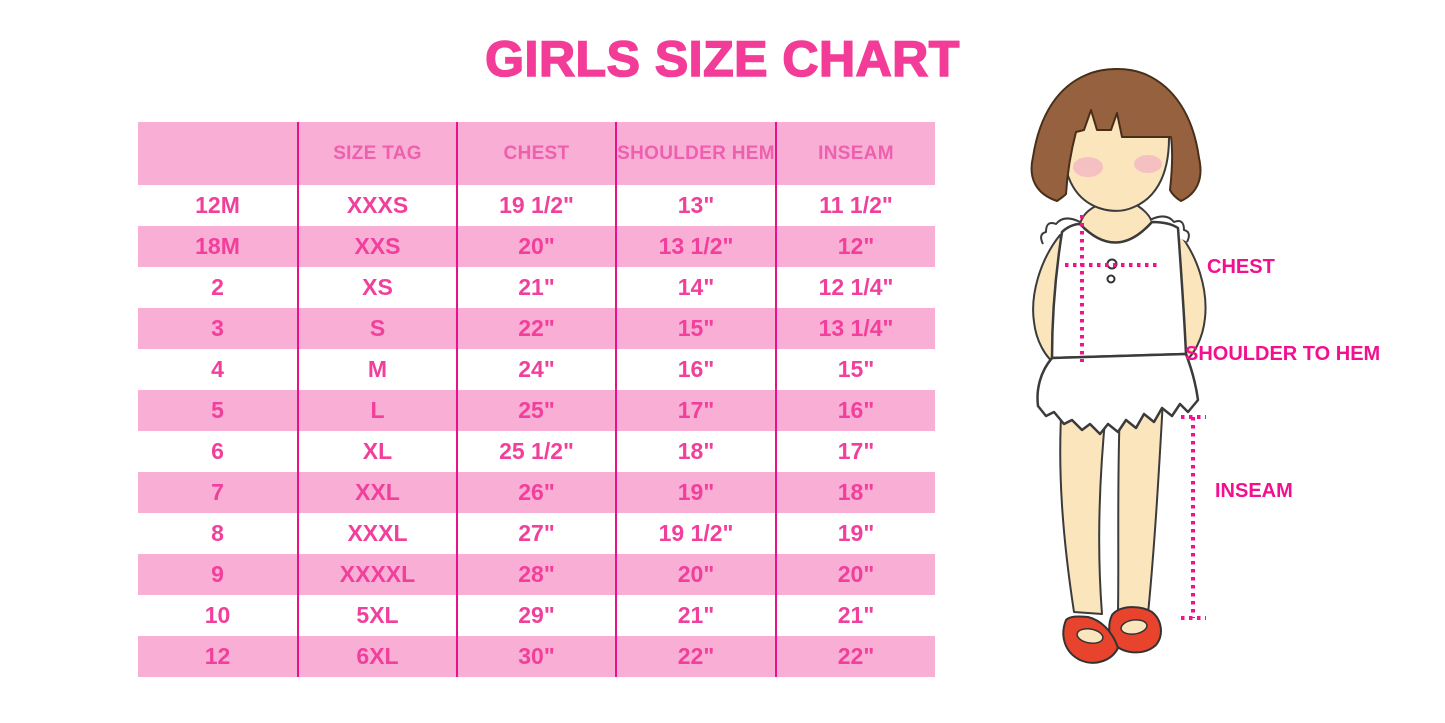  I want to click on blush-right, so click(1148, 164).